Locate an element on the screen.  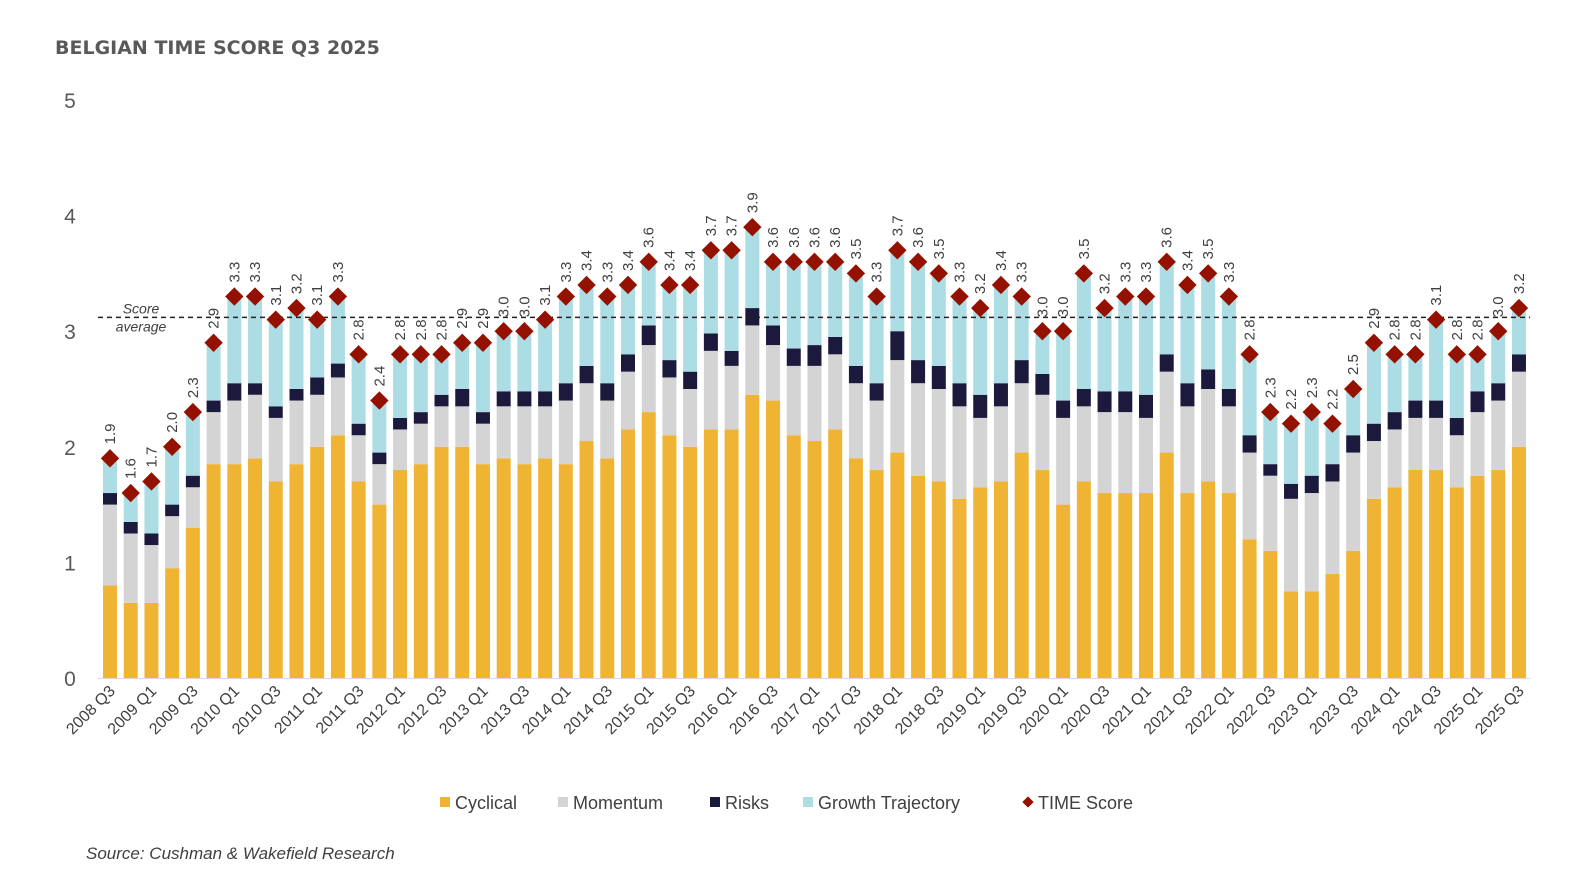
legend-label: Cyclical is located at coordinates (486, 803).